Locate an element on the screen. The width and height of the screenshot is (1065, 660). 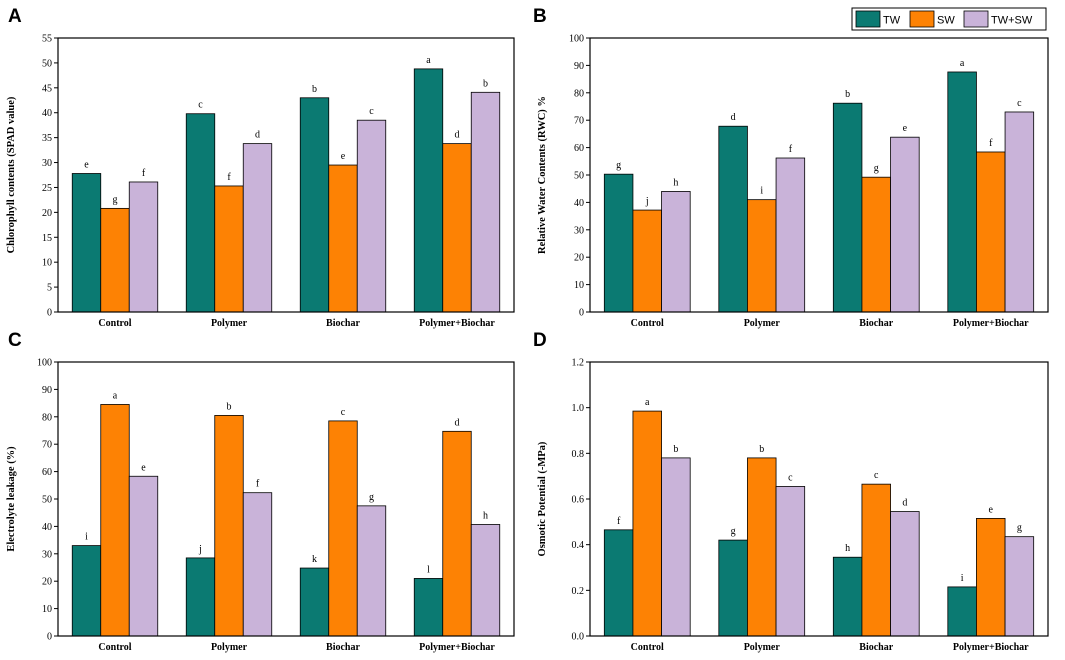
bar-tw-sw-polymer-biochar is located at coordinates (1019, 586).